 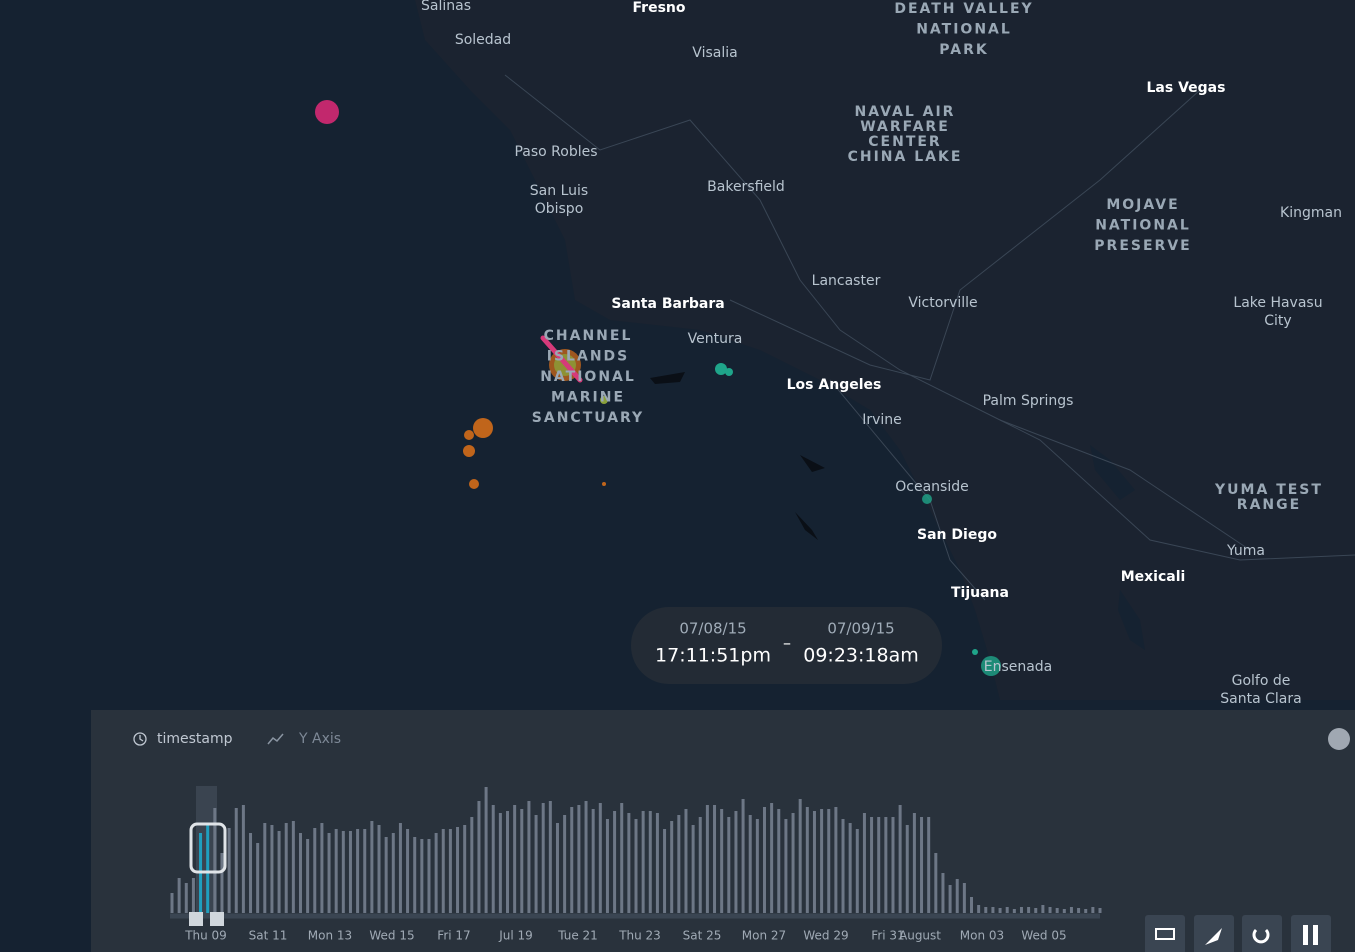 I want to click on map-label: Santa Barbara, so click(x=667, y=304).